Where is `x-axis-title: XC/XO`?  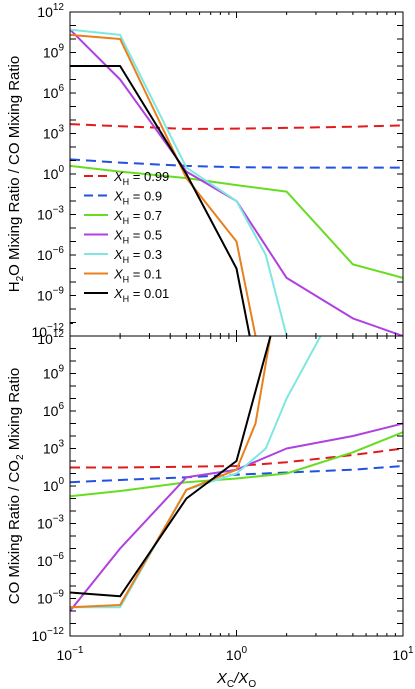
x-axis-title: XC/XO is located at coordinates (236, 679).